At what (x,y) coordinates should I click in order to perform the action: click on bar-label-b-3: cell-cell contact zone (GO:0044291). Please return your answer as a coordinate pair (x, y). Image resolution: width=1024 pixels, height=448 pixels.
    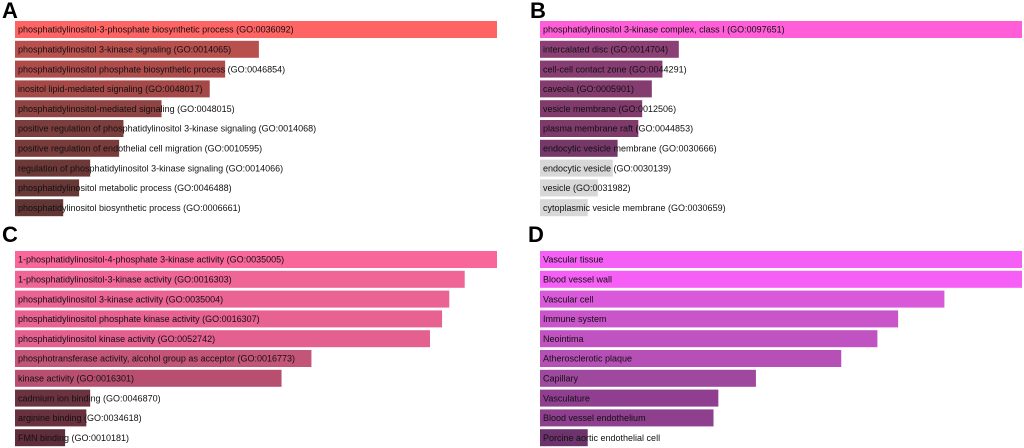
    Looking at the image, I should click on (615, 69).